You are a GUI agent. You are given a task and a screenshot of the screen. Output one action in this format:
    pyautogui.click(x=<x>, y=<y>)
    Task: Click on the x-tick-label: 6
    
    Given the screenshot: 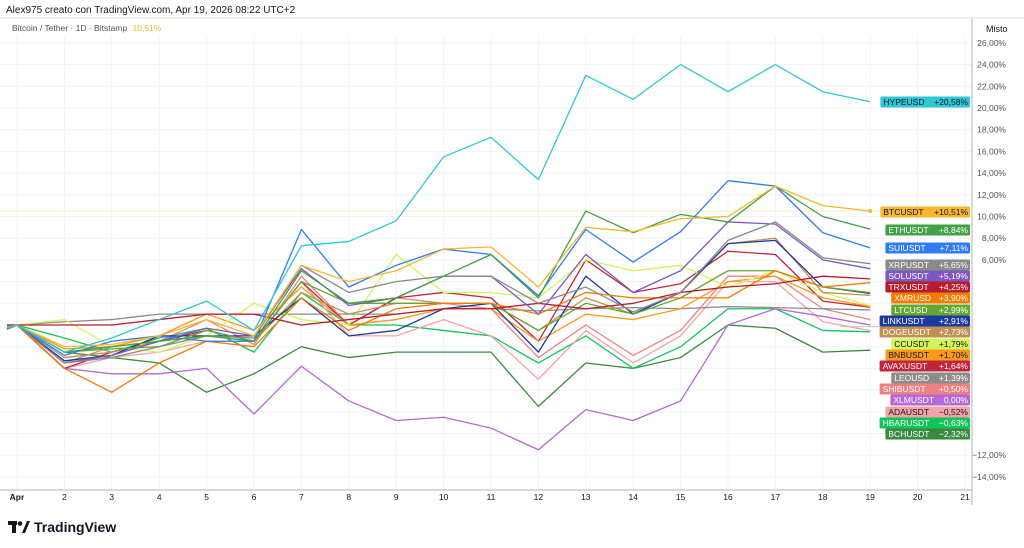 What is the action you would take?
    pyautogui.click(x=254, y=497)
    